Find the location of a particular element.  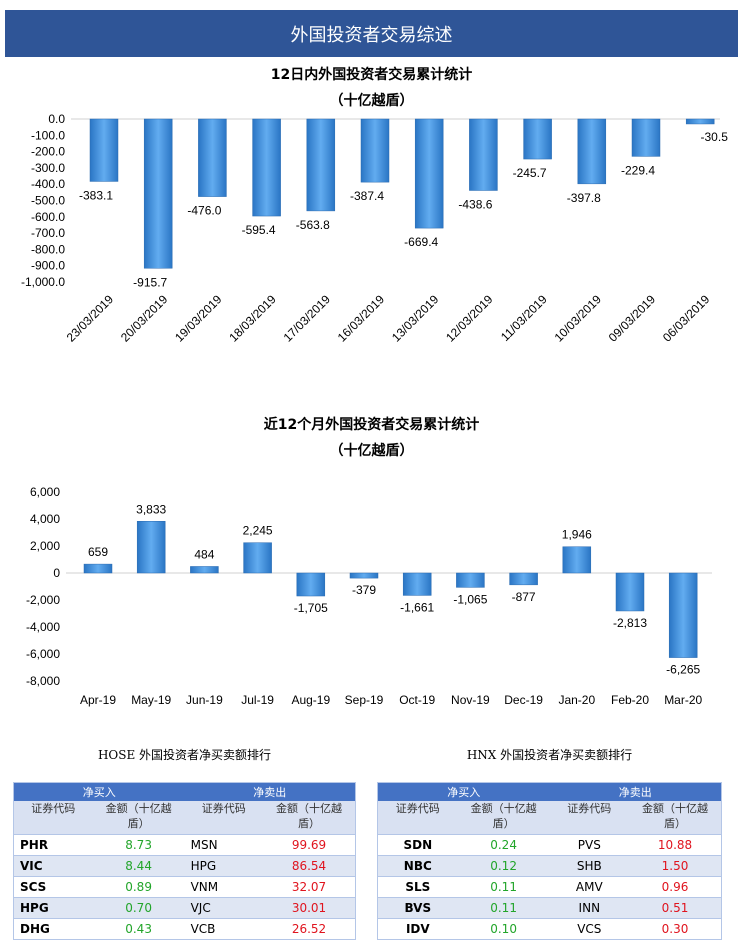

table-row: BVS 0.11 INN 0.51 is located at coordinates (549, 908).